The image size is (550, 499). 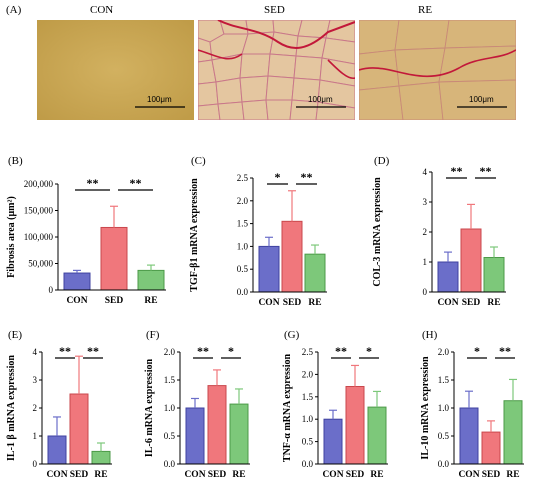 What do you see at coordinates (425, 292) in the screenshot?
I see `y-tick-label-D: 0` at bounding box center [425, 292].